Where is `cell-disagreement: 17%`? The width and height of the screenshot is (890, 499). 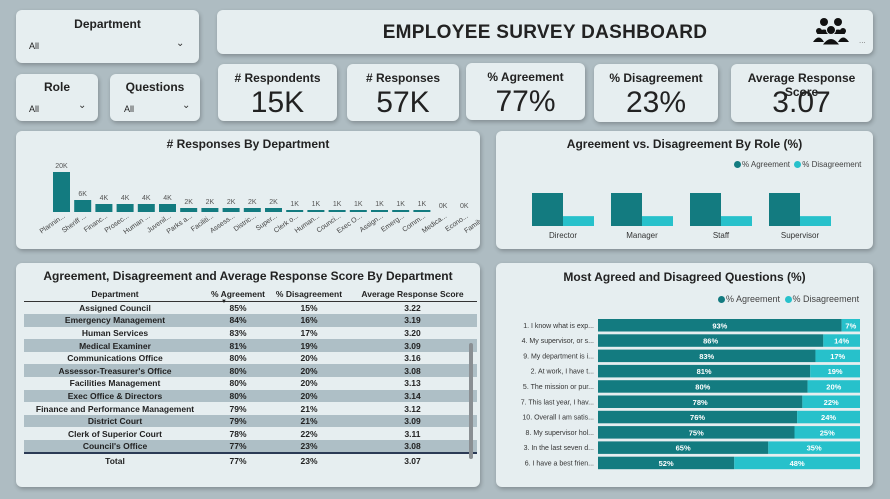 cell-disagreement: 17% is located at coordinates (309, 332).